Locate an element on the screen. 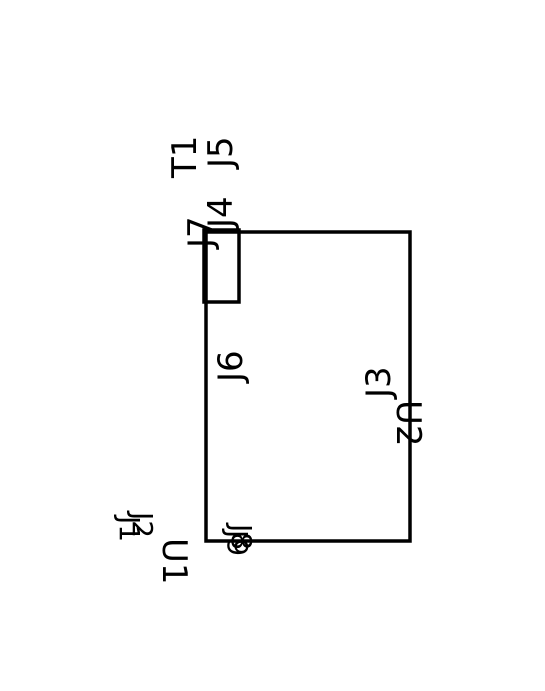 The width and height of the screenshot is (545, 691). component-rect is located at coordinates (221, 266).